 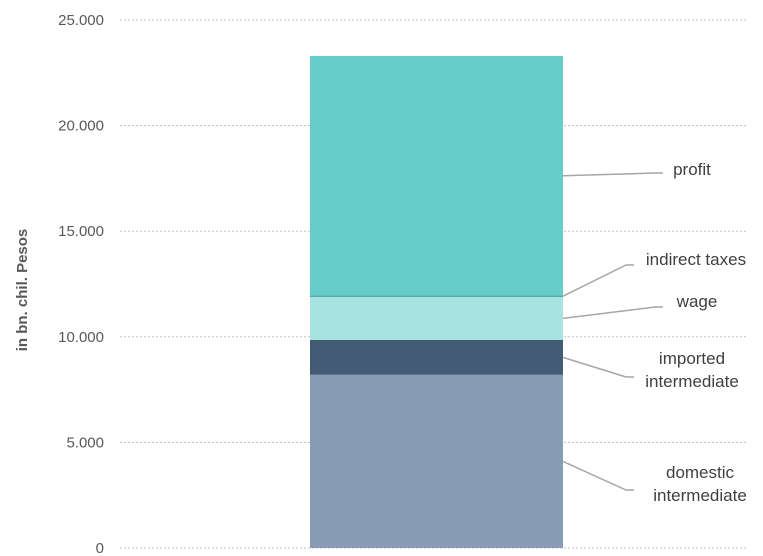 I want to click on annotation-imported-intermediate: imported, so click(x=692, y=358).